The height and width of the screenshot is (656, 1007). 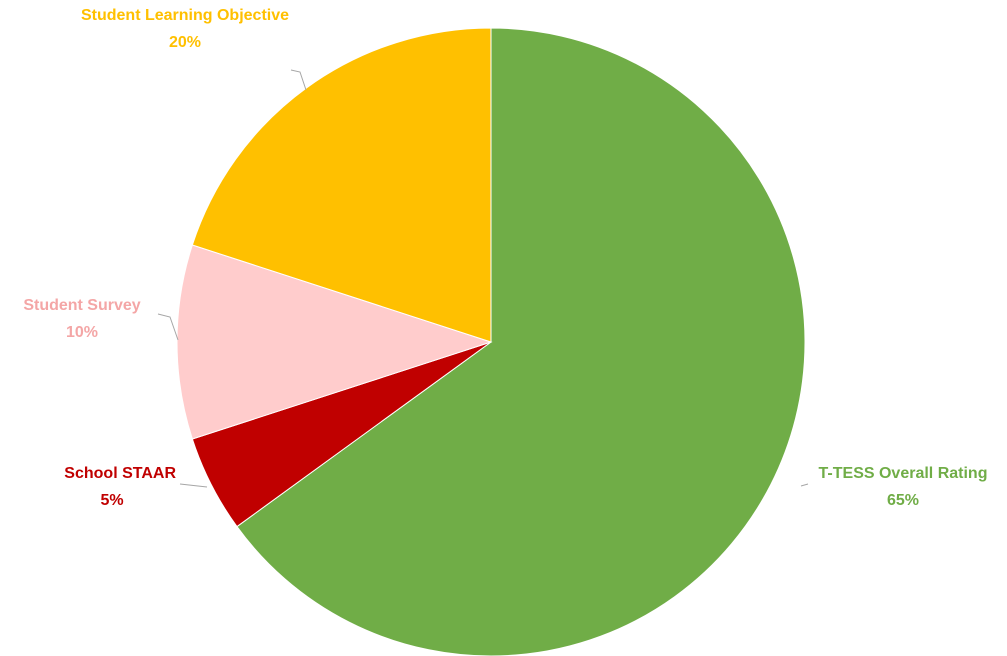 I want to click on pie-slice-student-survey, so click(x=334, y=342).